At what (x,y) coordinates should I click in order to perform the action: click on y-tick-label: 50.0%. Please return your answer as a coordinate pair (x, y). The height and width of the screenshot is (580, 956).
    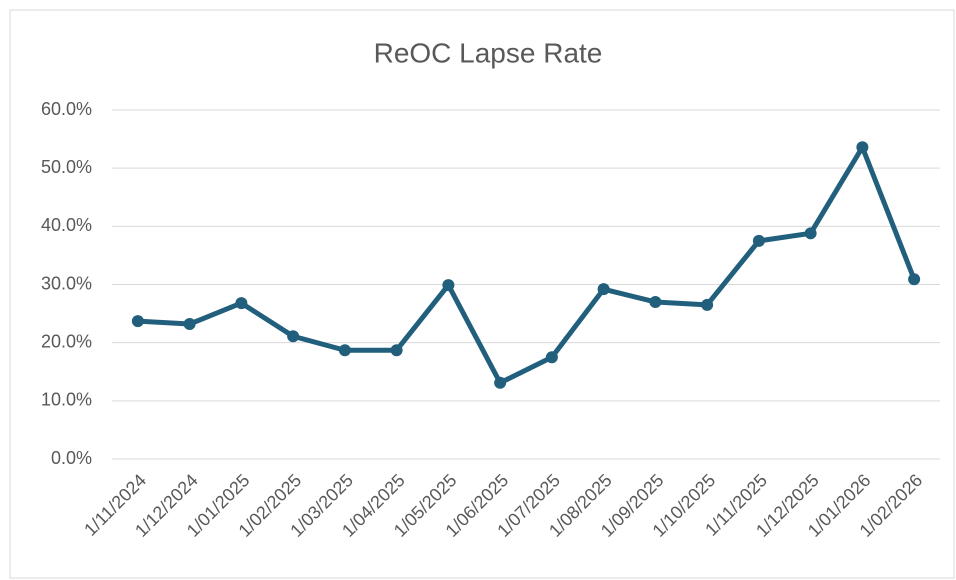
    Looking at the image, I should click on (66, 167).